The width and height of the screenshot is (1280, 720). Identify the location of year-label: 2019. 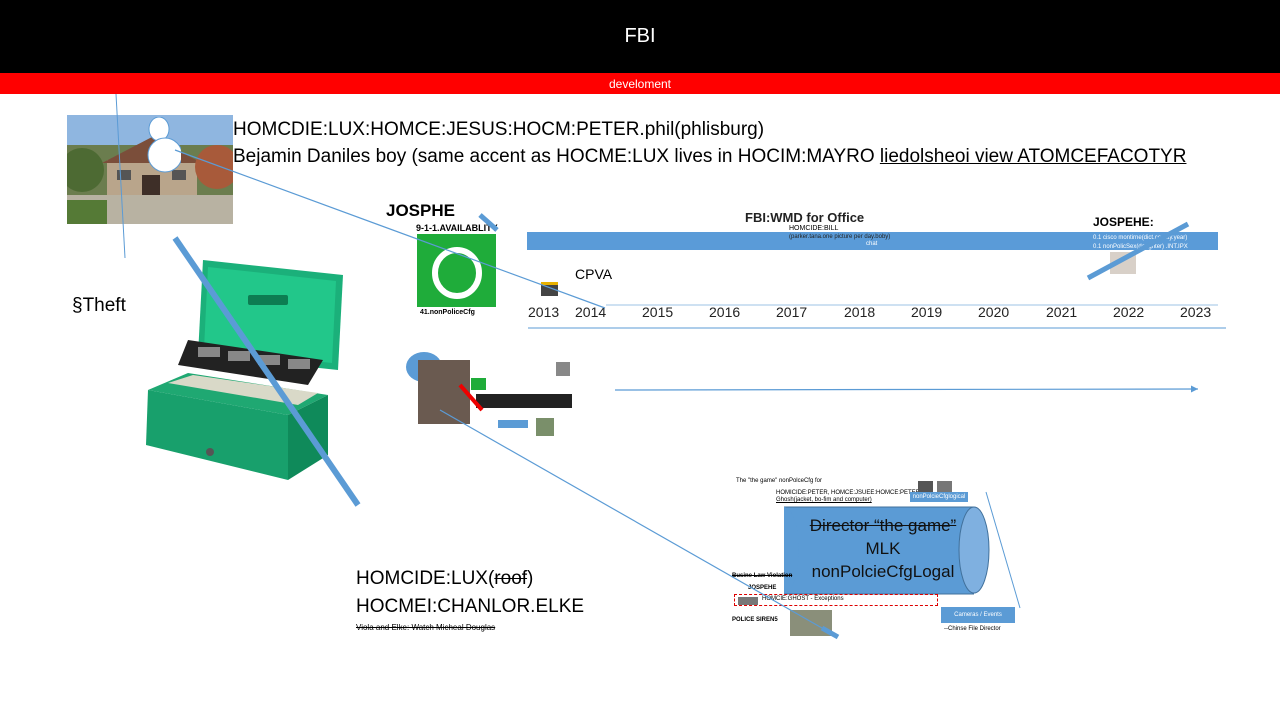
(927, 312).